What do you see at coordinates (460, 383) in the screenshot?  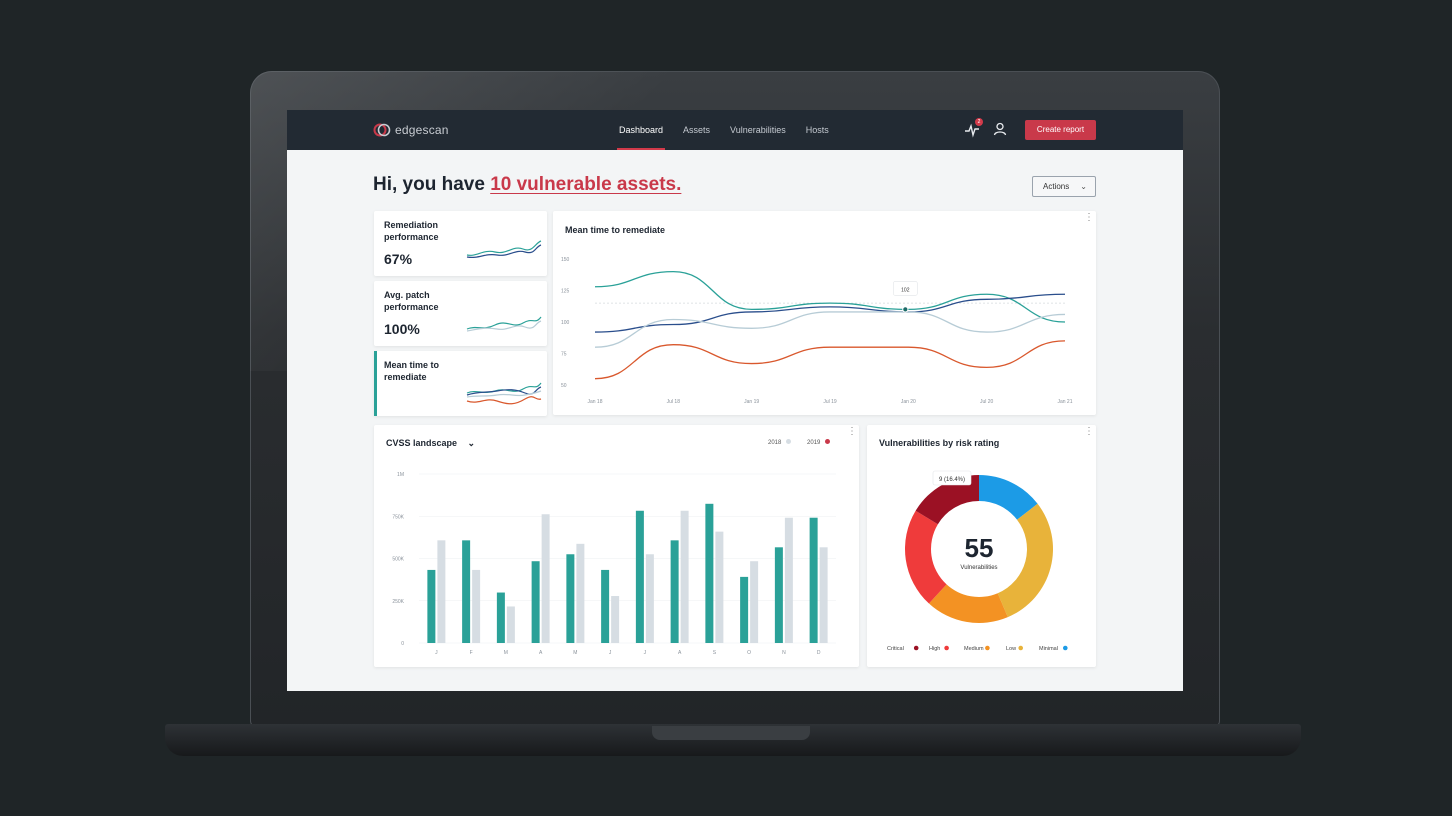 I see `kpi-card-mttr: Mean time to remediate` at bounding box center [460, 383].